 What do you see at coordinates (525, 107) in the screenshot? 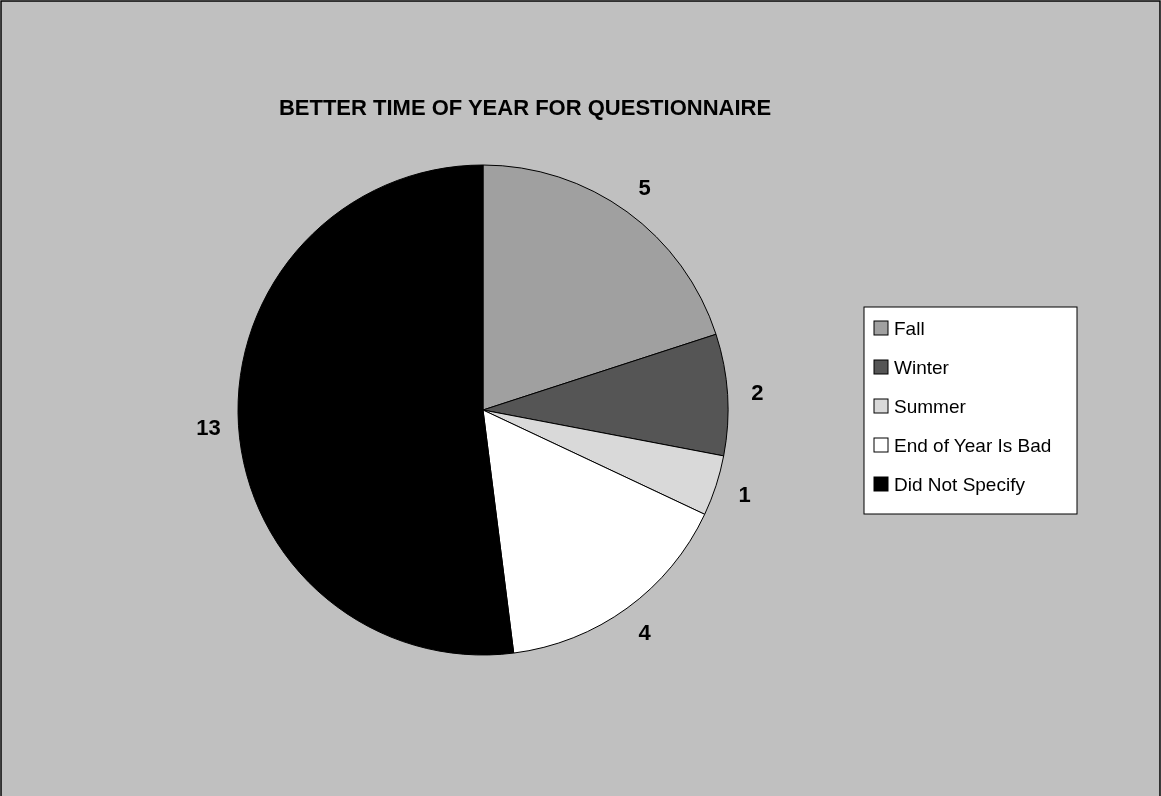
I see `chart-title: BETTER TIME OF YEAR FOR QUESTIONNAIRE` at bounding box center [525, 107].